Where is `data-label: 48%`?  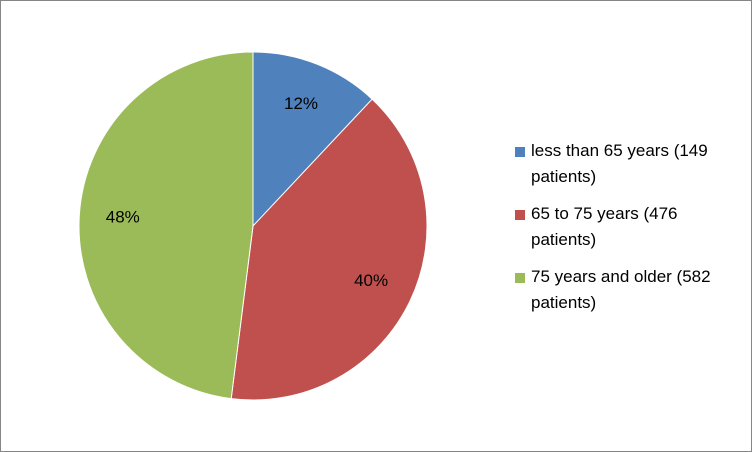
data-label: 48% is located at coordinates (123, 216).